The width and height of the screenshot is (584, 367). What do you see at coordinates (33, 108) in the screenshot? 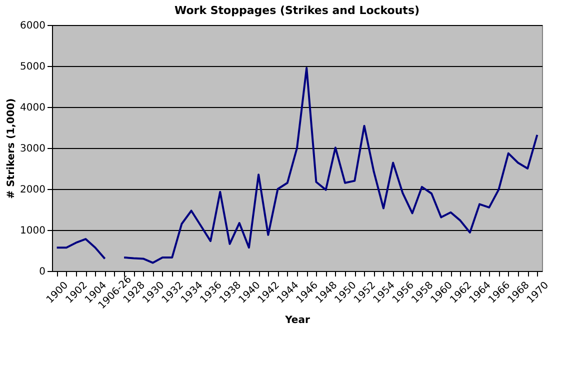
I see `y-tick-label: 4000` at bounding box center [33, 108].